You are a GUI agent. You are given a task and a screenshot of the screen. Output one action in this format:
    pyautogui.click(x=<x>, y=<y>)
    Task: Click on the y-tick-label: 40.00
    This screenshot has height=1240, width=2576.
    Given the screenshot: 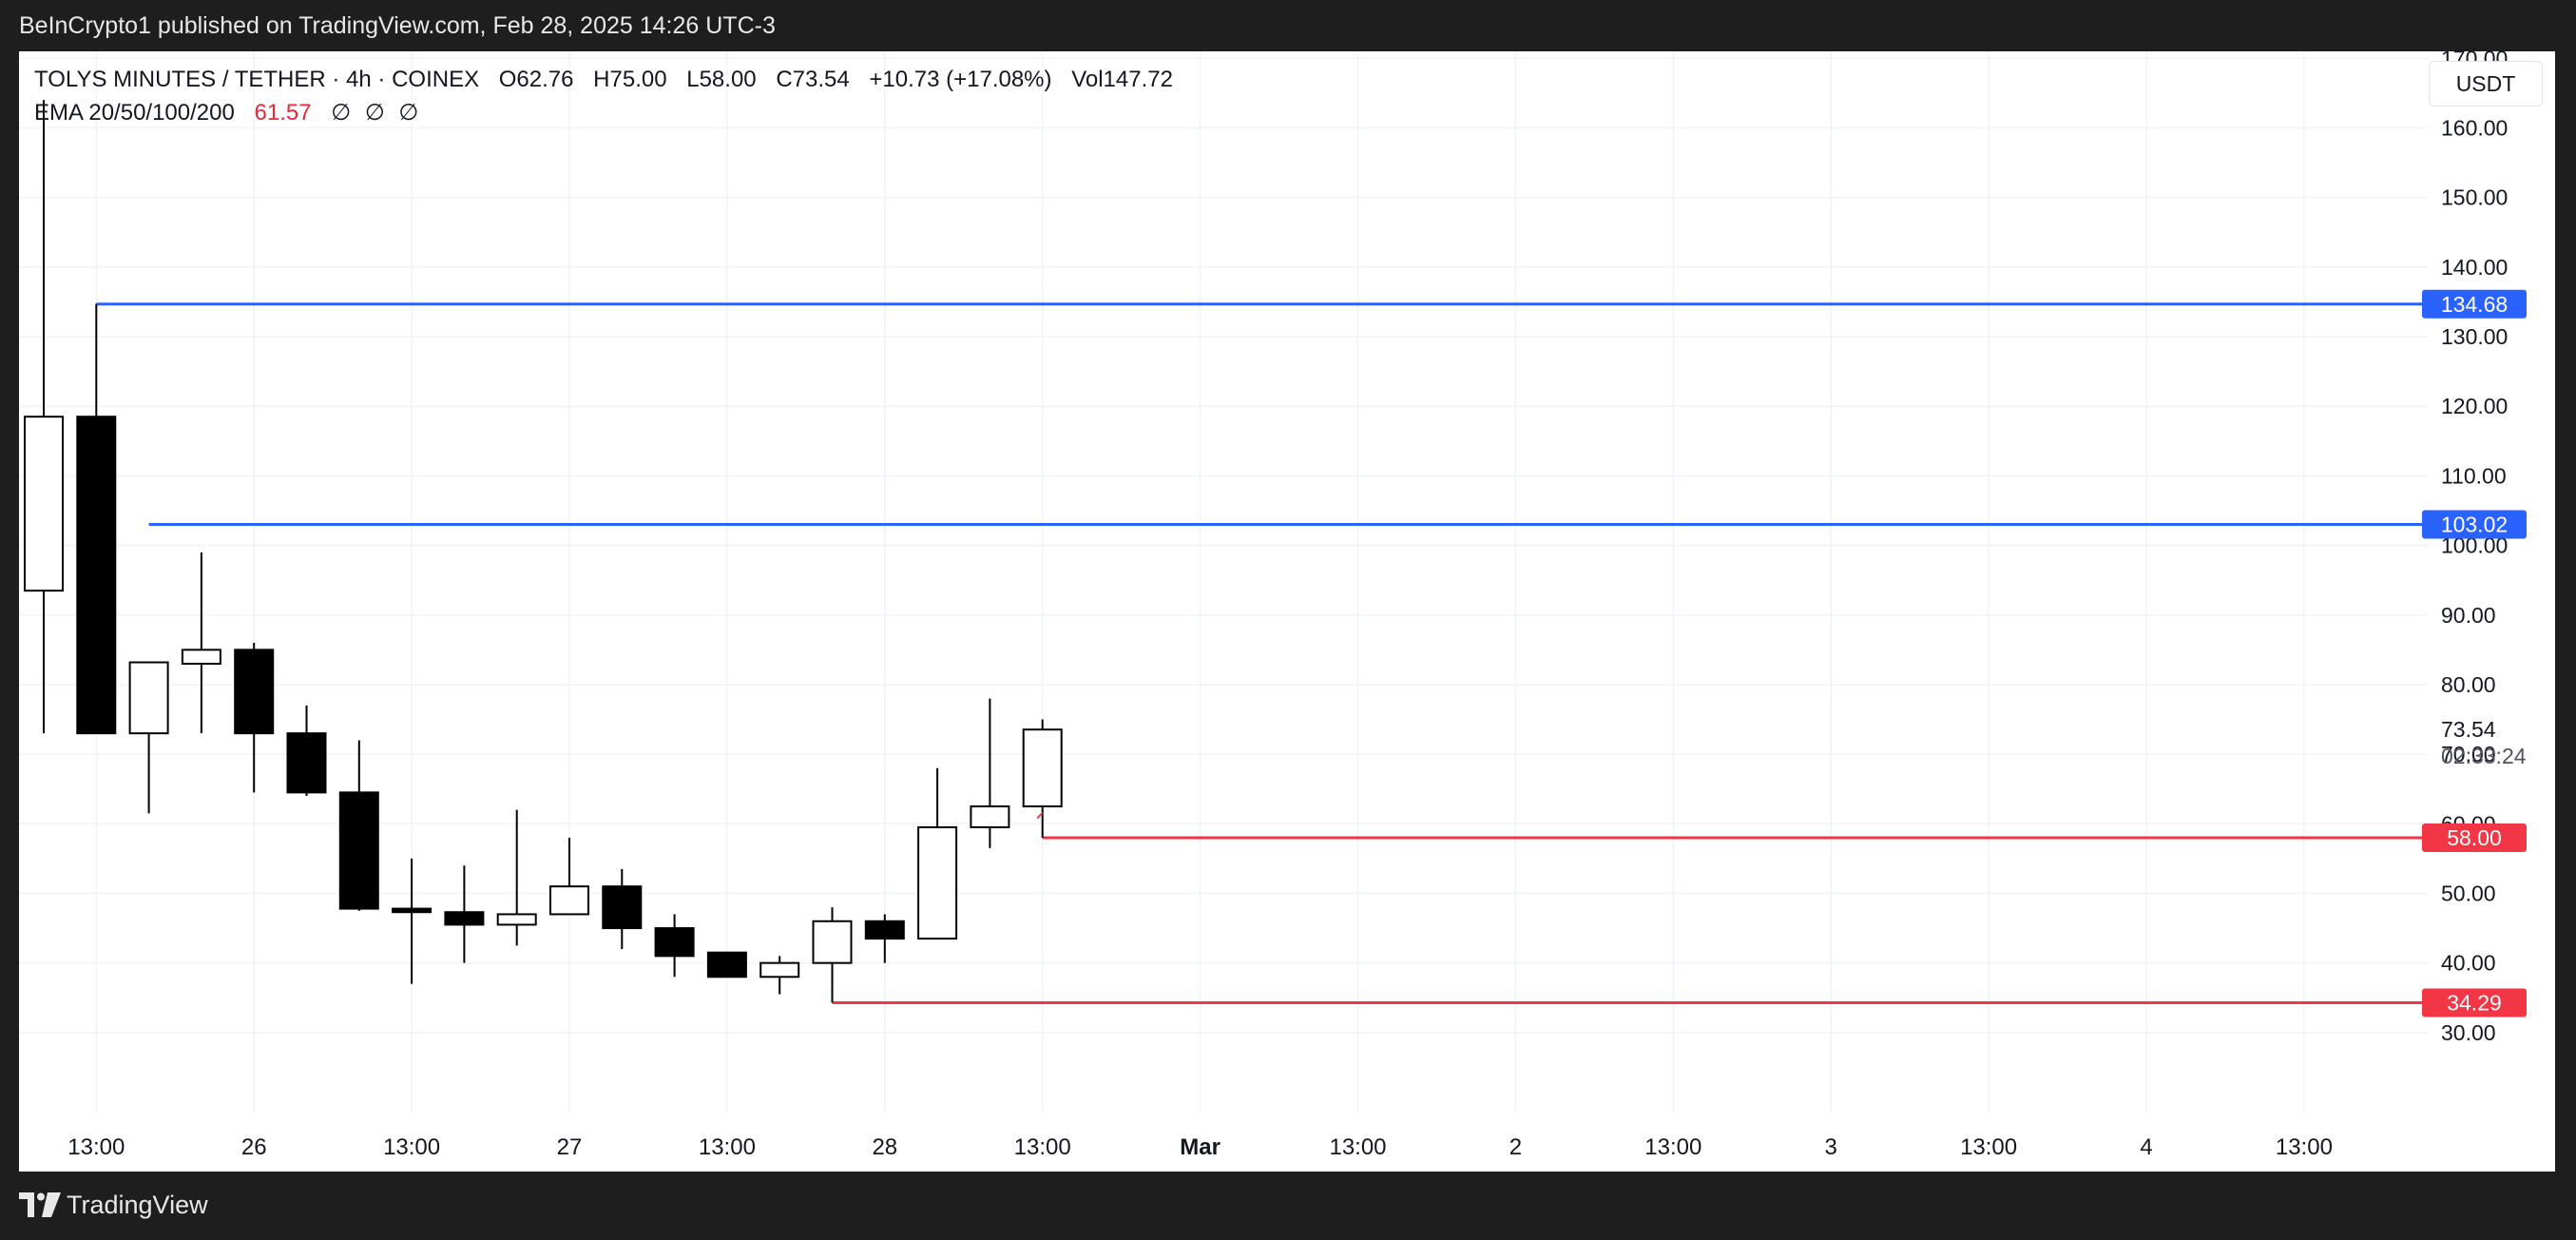 What is the action you would take?
    pyautogui.click(x=2469, y=963)
    